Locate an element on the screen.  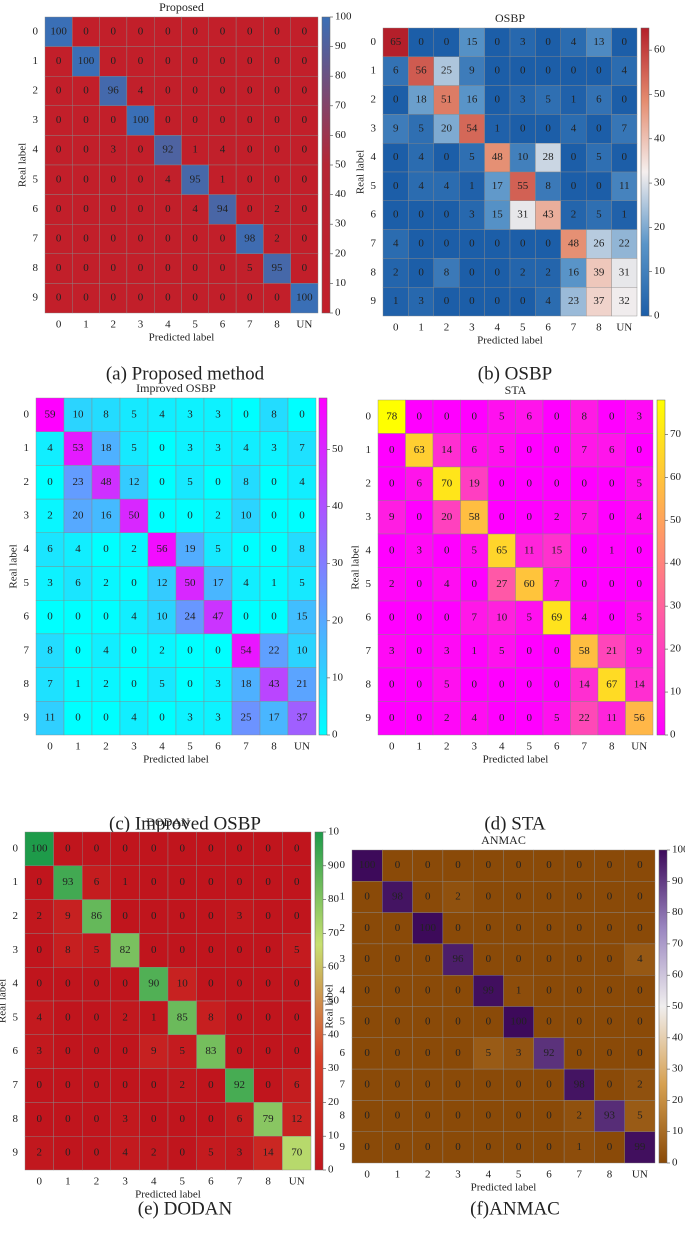
cell-label: 17 is located at coordinates (498, 186).